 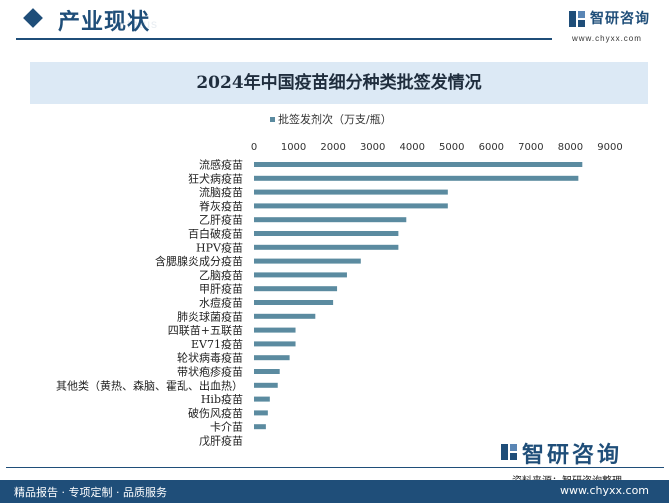 What do you see at coordinates (620, 19) in the screenshot?
I see `brand-name: 智研咨询` at bounding box center [620, 19].